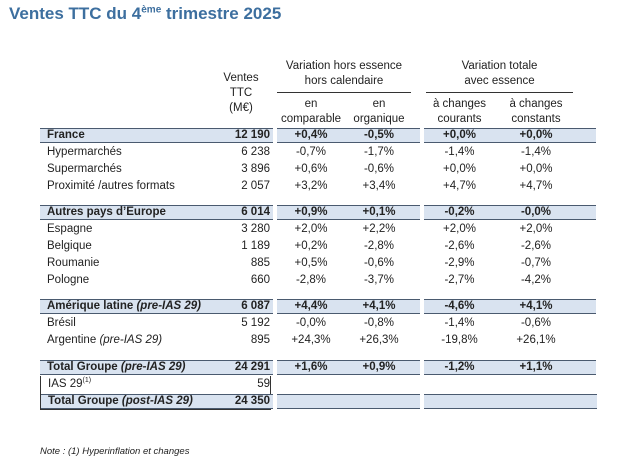 The height and width of the screenshot is (467, 636). I want to click on row-label: Amérique latine (pre-IAS 29), so click(124, 306).